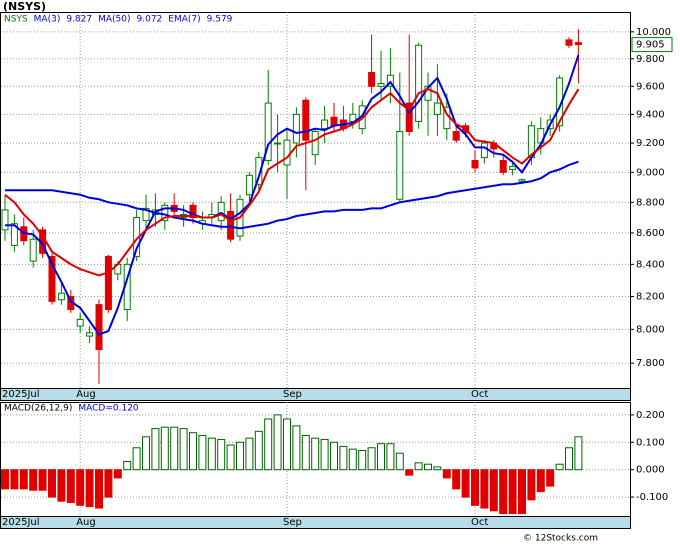  Describe the element at coordinates (650, 233) in the screenshot. I see `y-tick-label: 8.600` at that location.